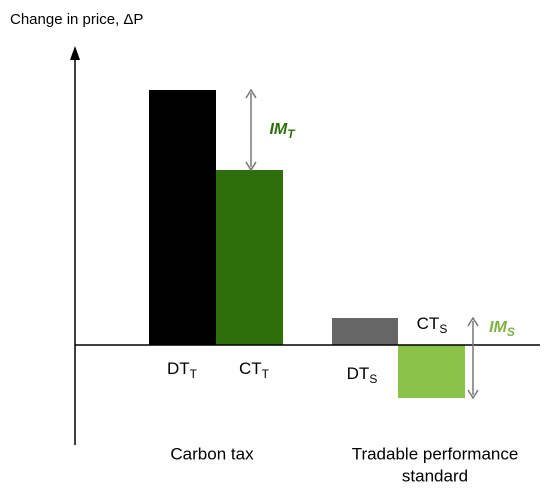 This screenshot has height=490, width=547. I want to click on bar-label: CTT, so click(254, 370).